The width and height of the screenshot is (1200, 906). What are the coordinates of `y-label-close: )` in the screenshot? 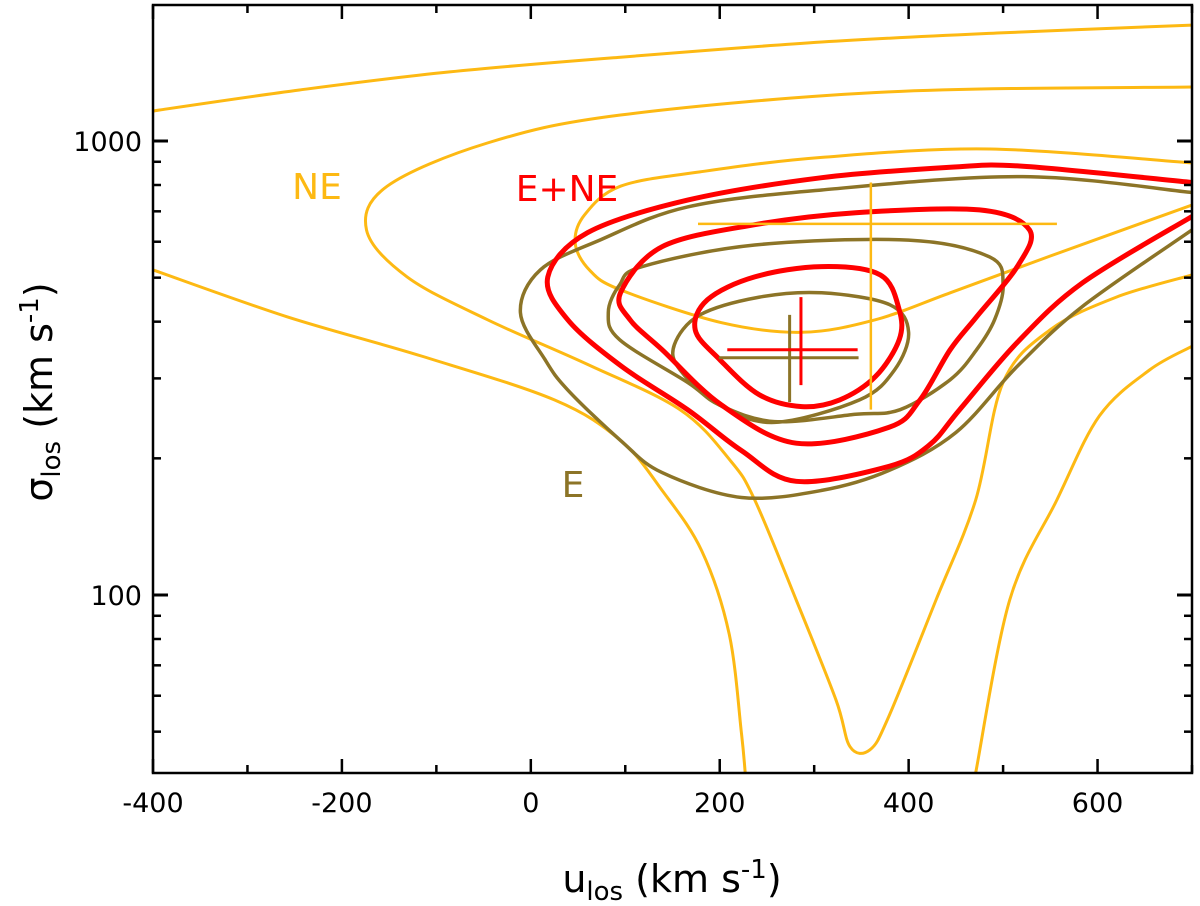 It's located at (39, 289).